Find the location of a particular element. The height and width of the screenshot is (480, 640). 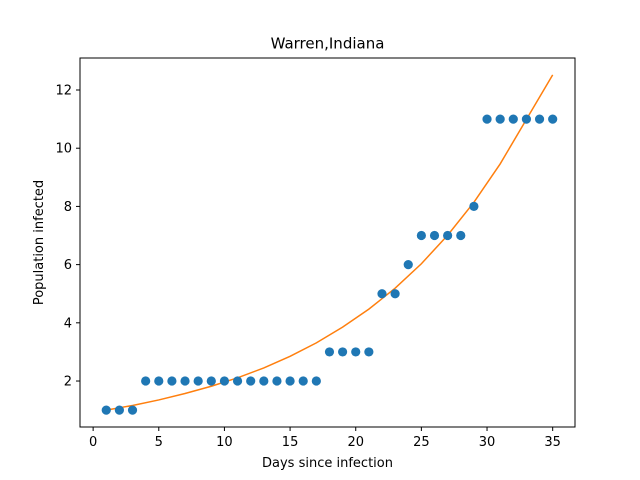

y-tick-label: 8 is located at coordinates (68, 207).